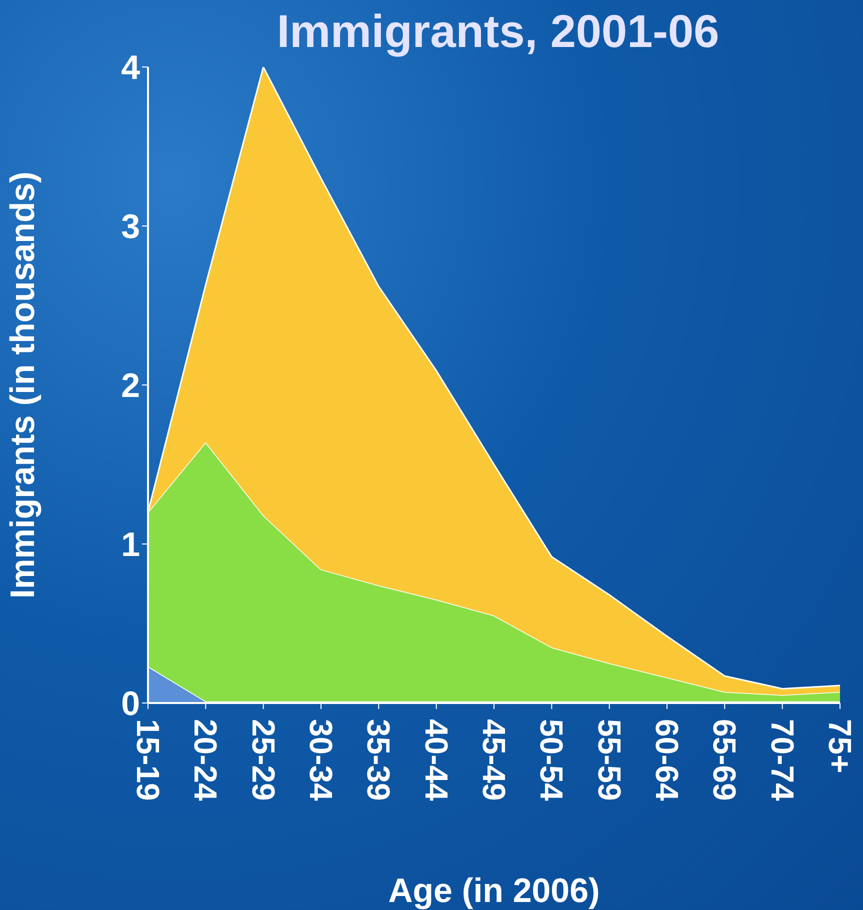 The height and width of the screenshot is (910, 863). What do you see at coordinates (840, 746) in the screenshot?
I see `x-tick-label: 75+` at bounding box center [840, 746].